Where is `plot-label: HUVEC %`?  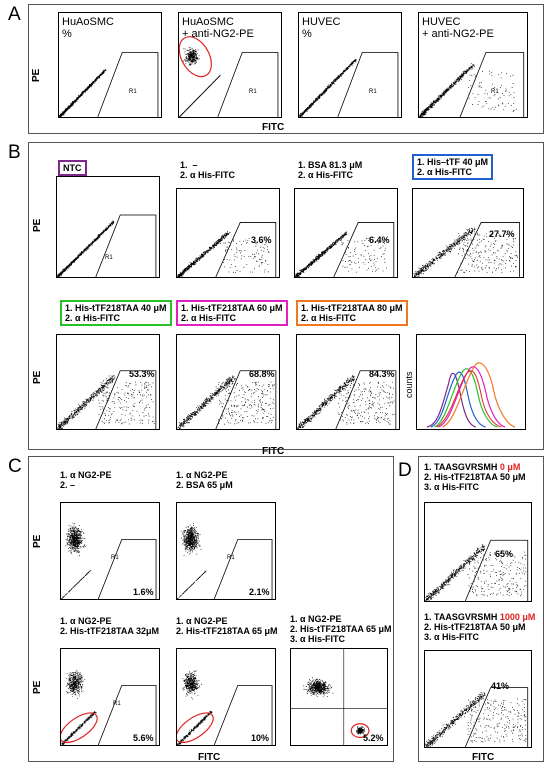 plot-label: HUVEC % is located at coordinates (321, 28).